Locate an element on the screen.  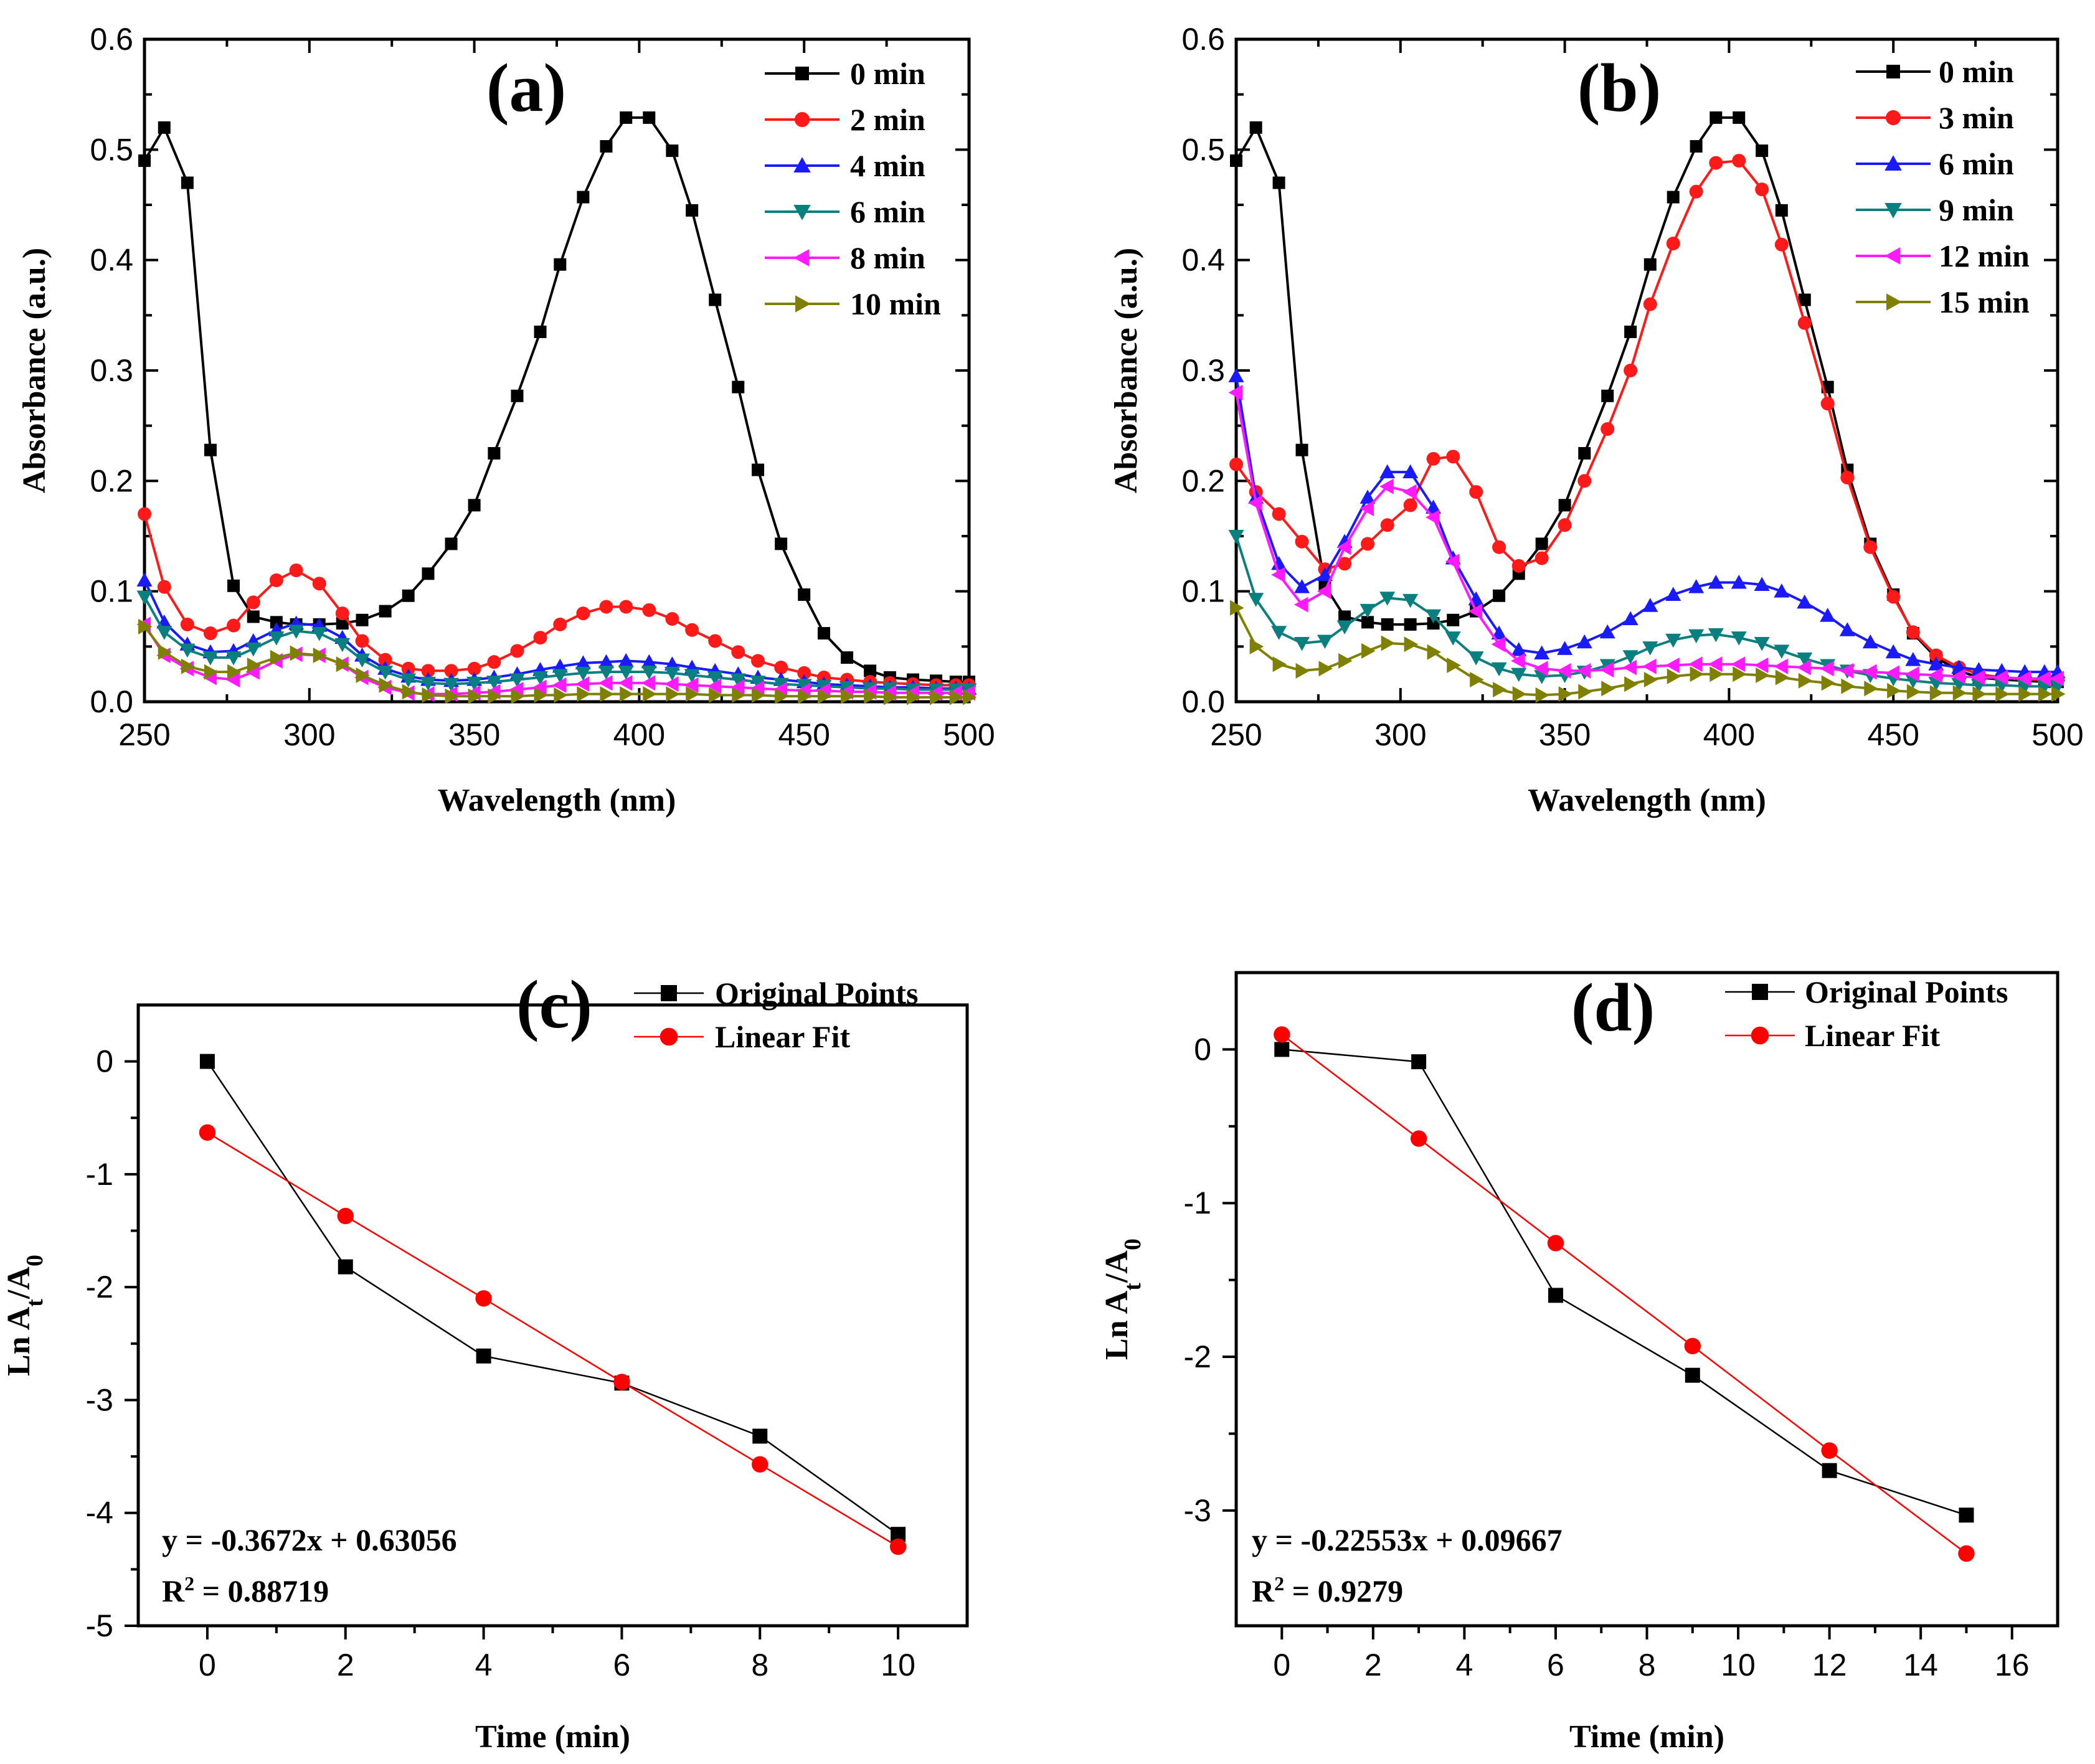
series-linear-fit is located at coordinates (553, 1340).